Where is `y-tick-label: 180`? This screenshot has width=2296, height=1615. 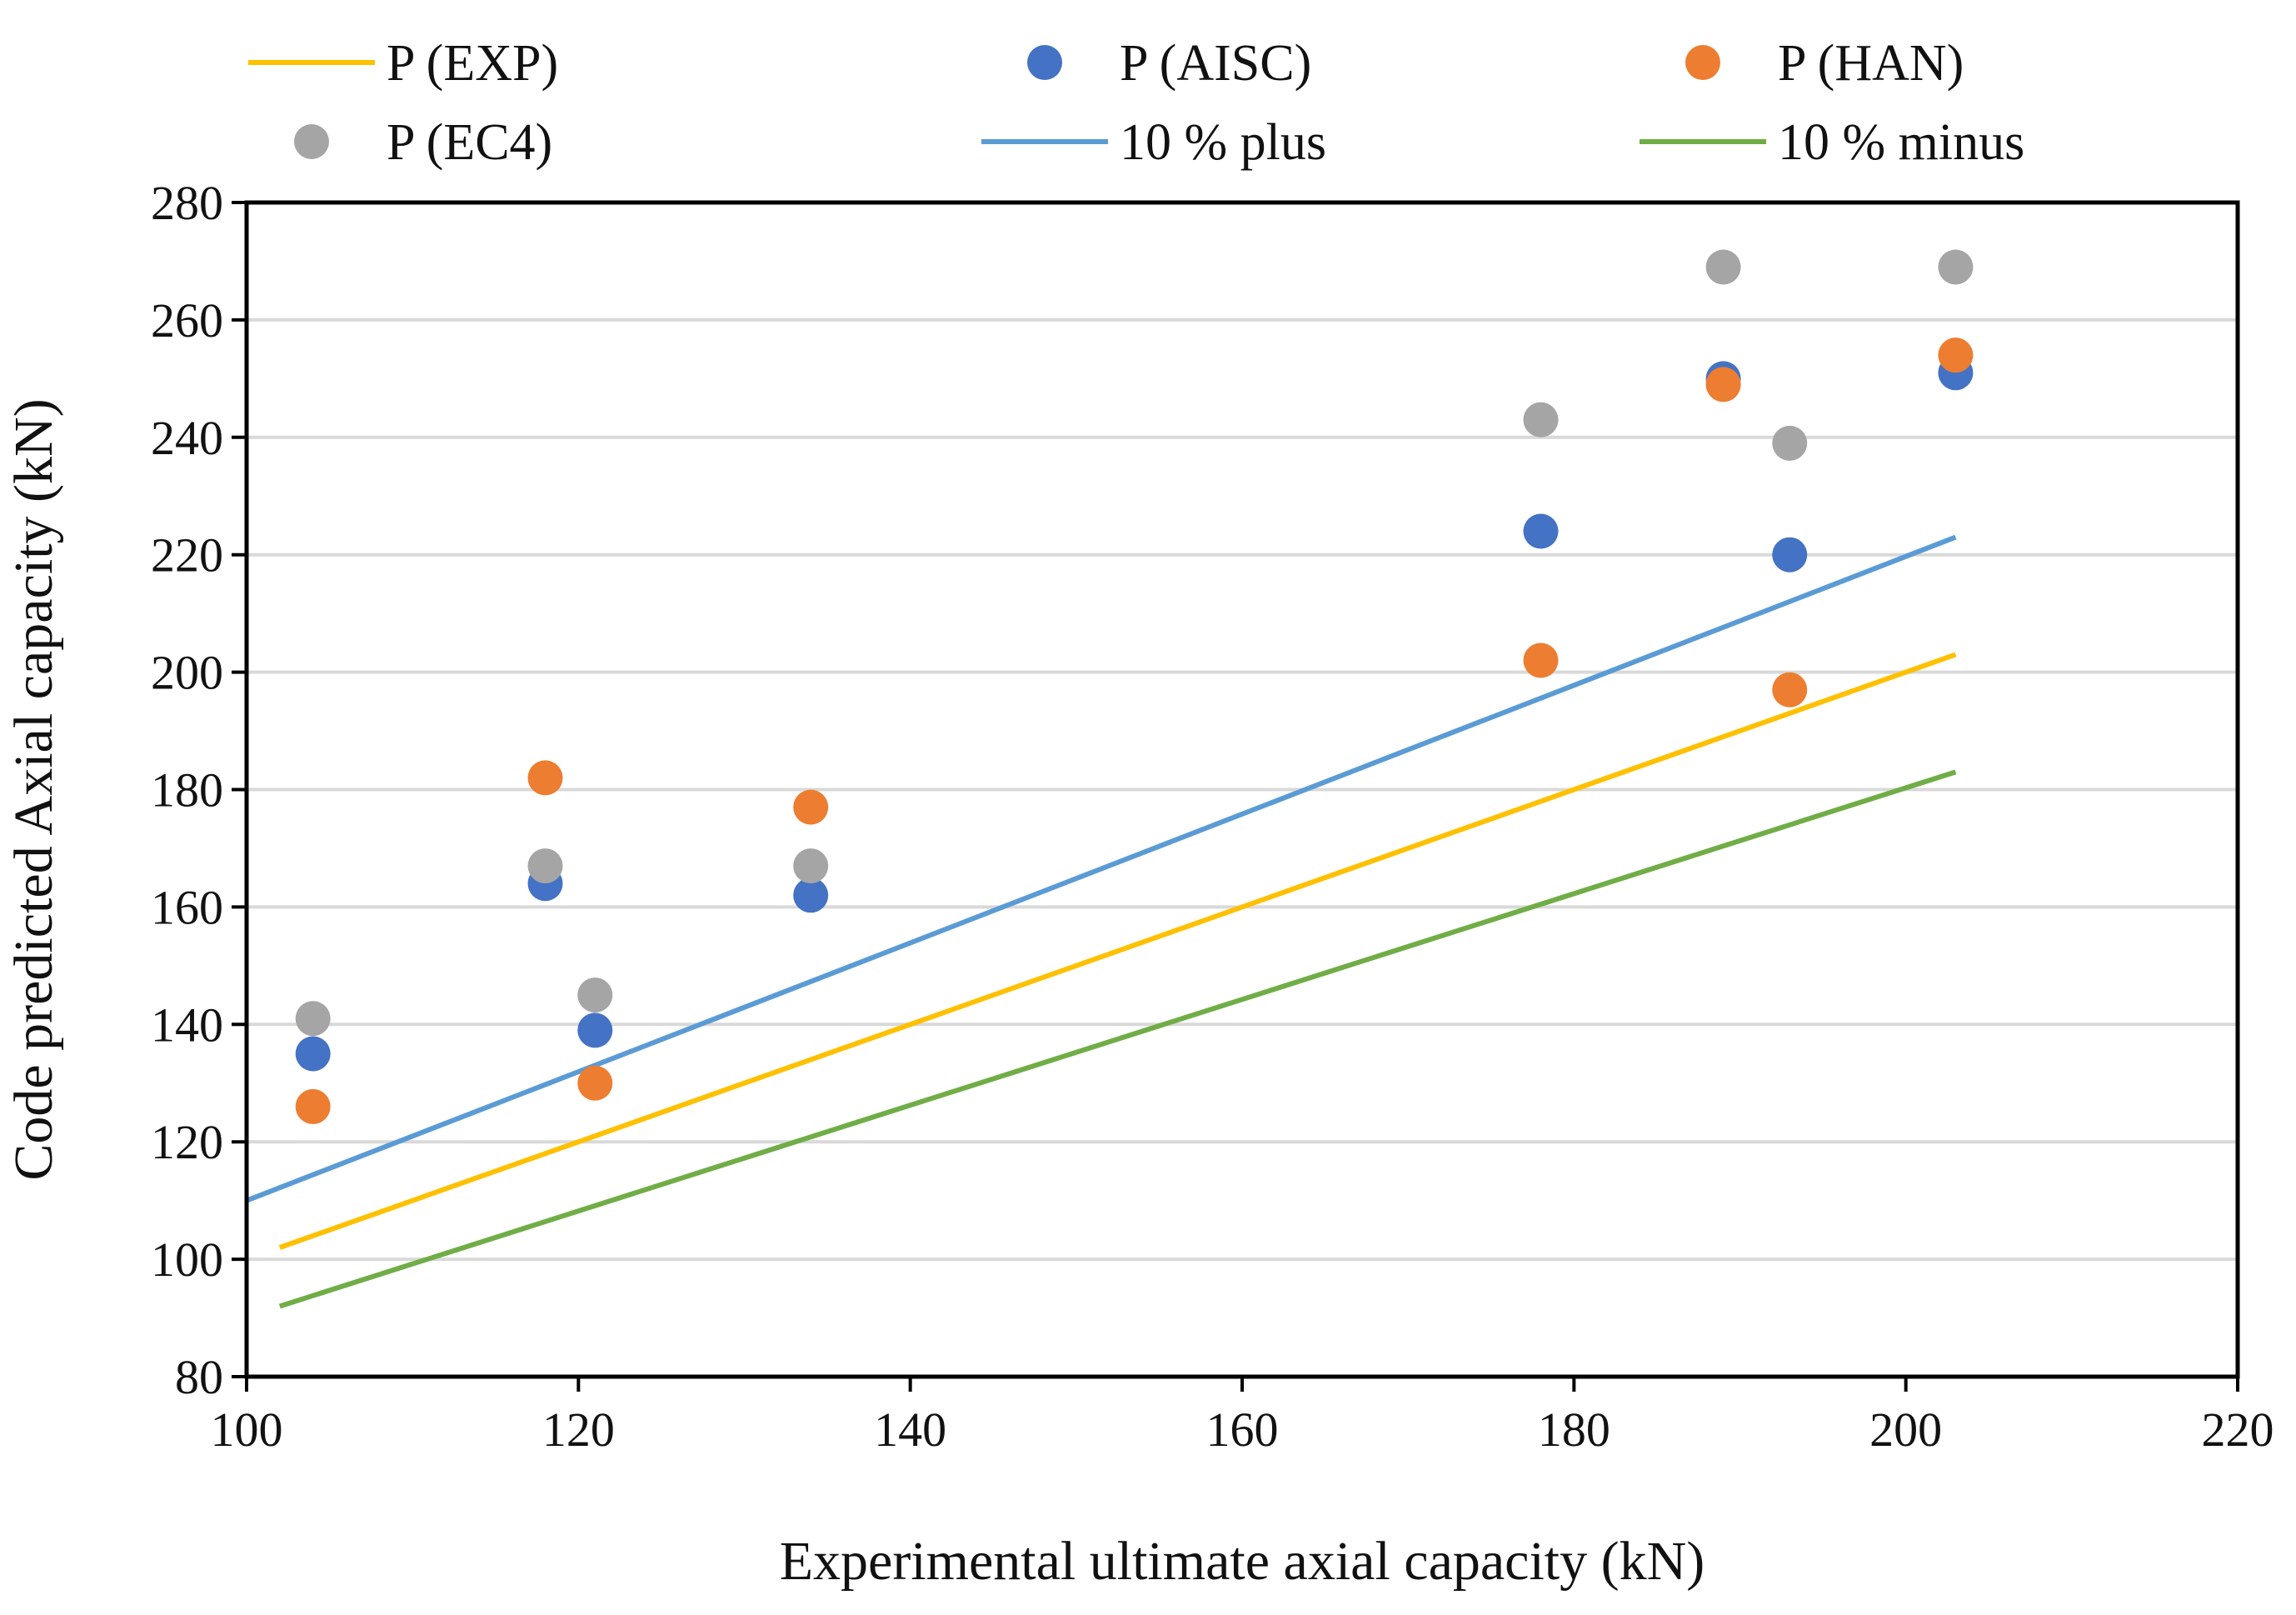
y-tick-label: 180 is located at coordinates (187, 790).